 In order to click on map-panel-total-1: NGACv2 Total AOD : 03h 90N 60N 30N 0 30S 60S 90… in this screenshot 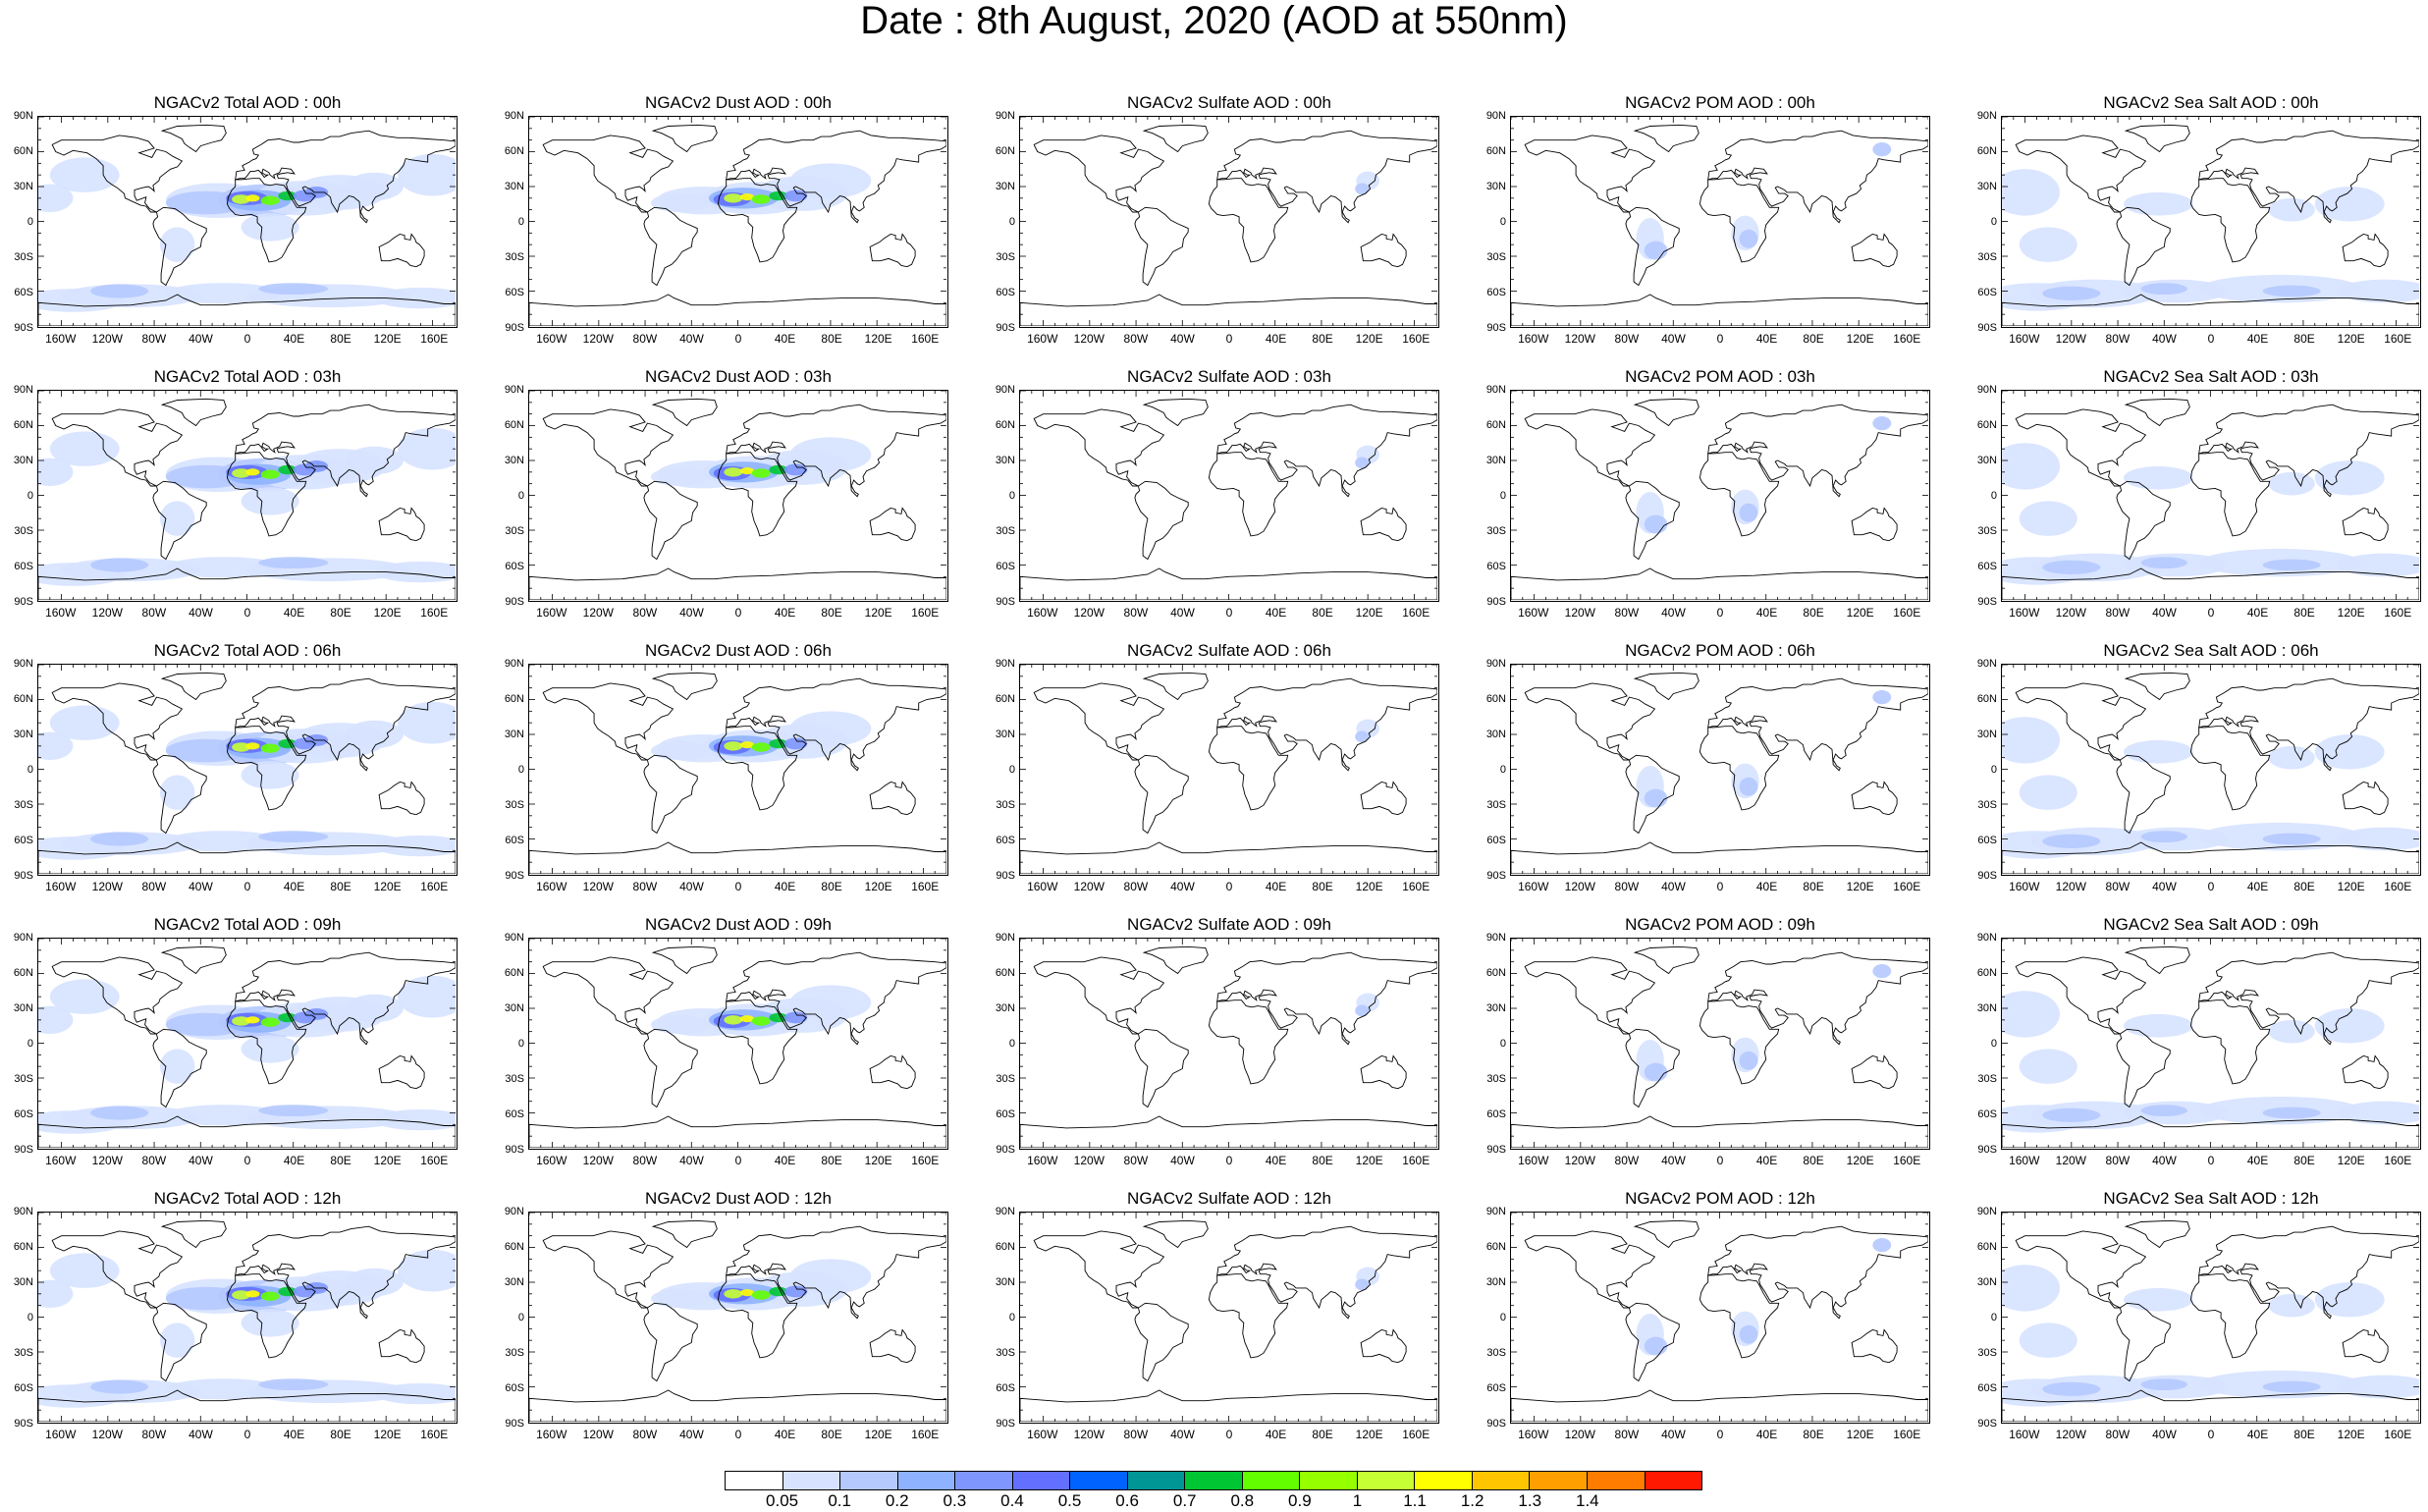, I will do `click(246, 499)`.